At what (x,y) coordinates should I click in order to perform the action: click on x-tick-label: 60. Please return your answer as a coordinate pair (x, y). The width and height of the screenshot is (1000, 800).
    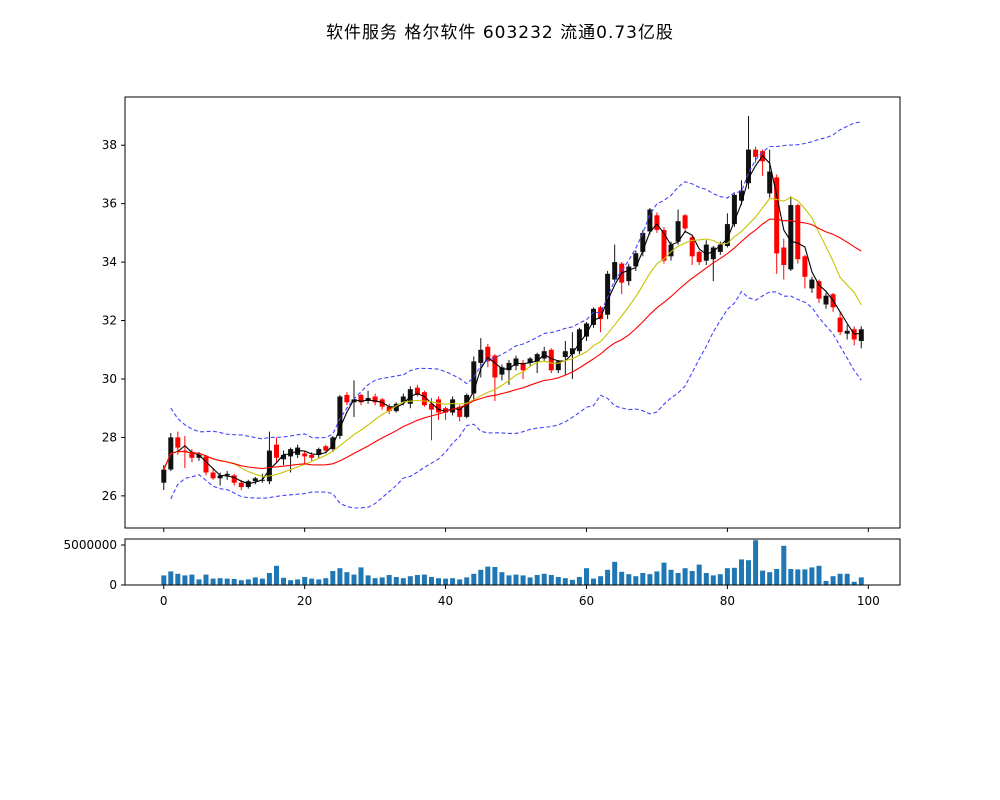
    Looking at the image, I should click on (586, 601).